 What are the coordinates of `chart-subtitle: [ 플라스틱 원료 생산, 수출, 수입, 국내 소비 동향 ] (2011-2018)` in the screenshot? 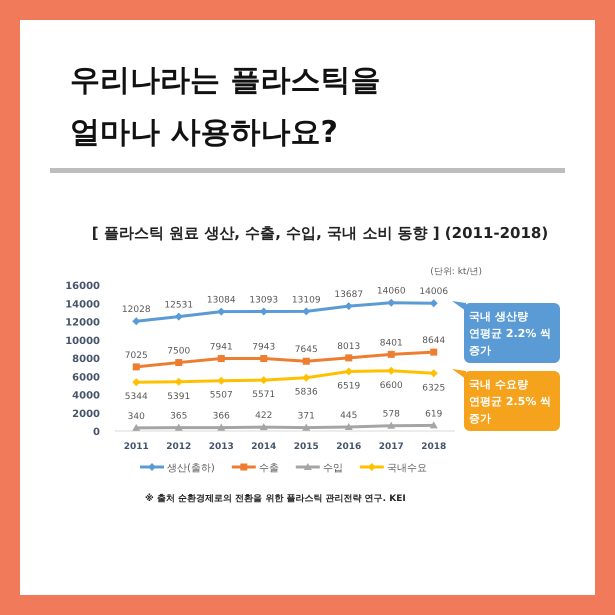 It's located at (320, 233).